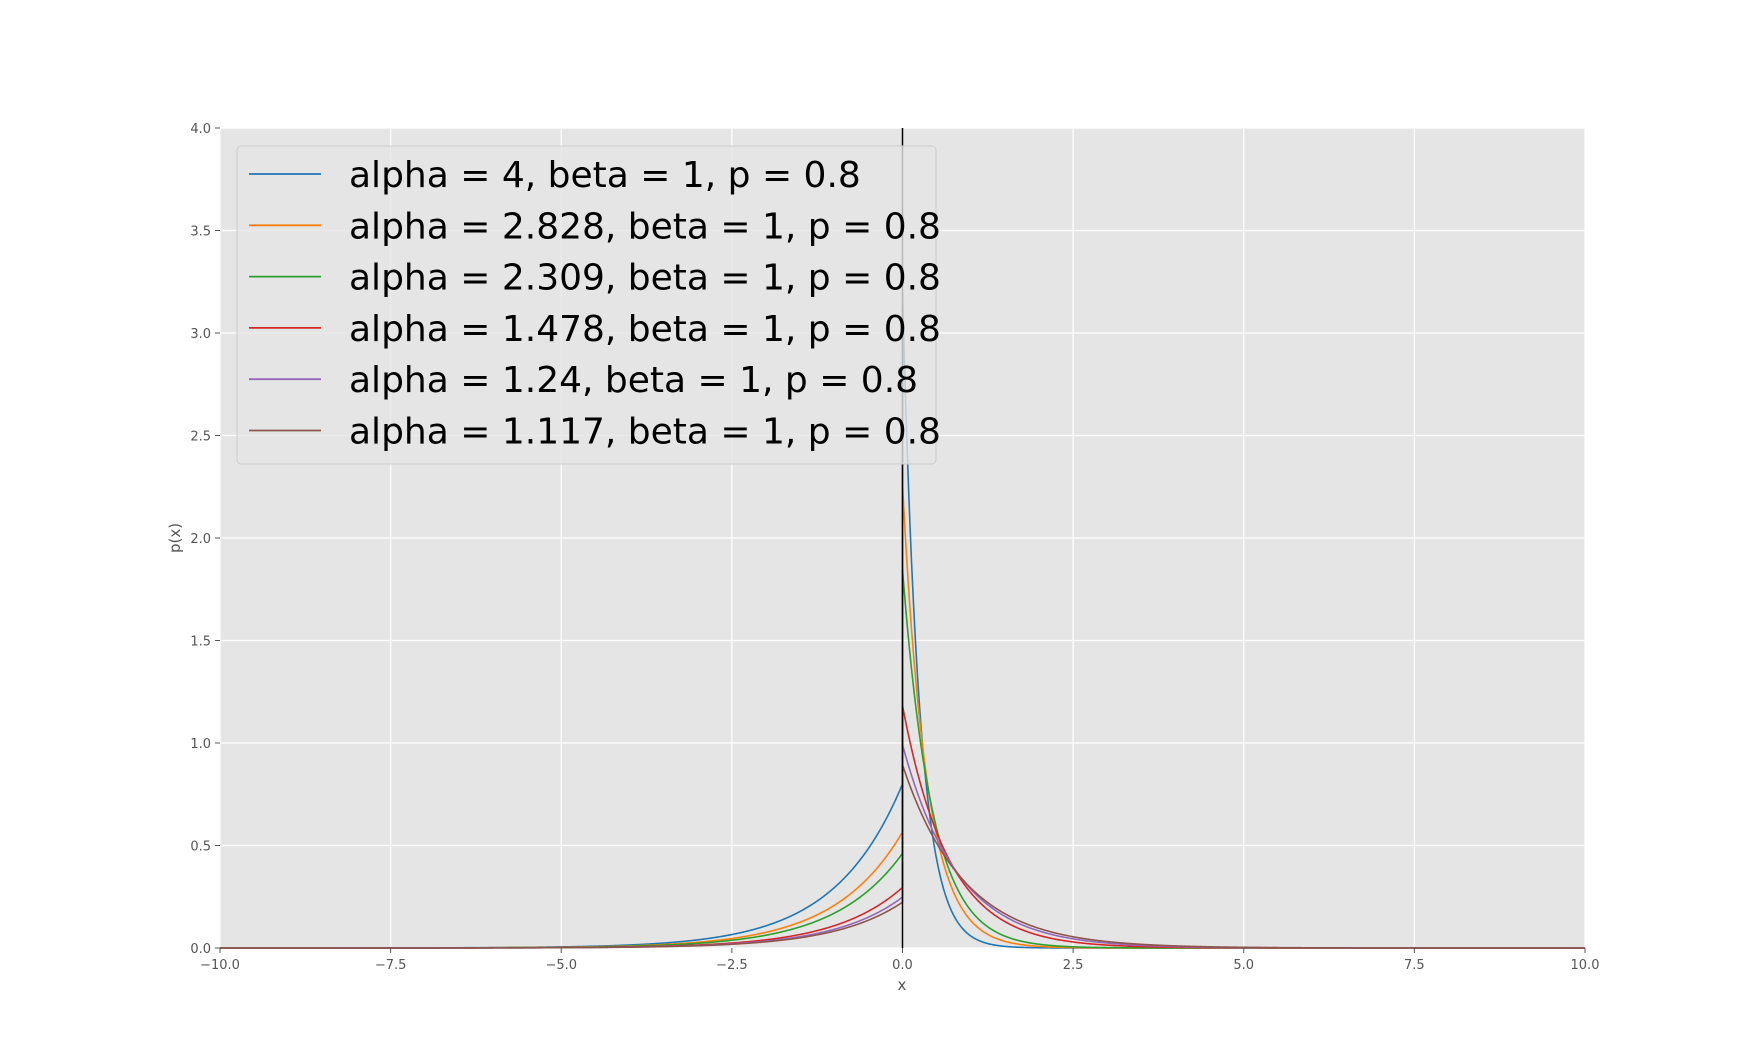 Image resolution: width=1753 pixels, height=1061 pixels. I want to click on y-tick-label: 0.5, so click(200, 847).